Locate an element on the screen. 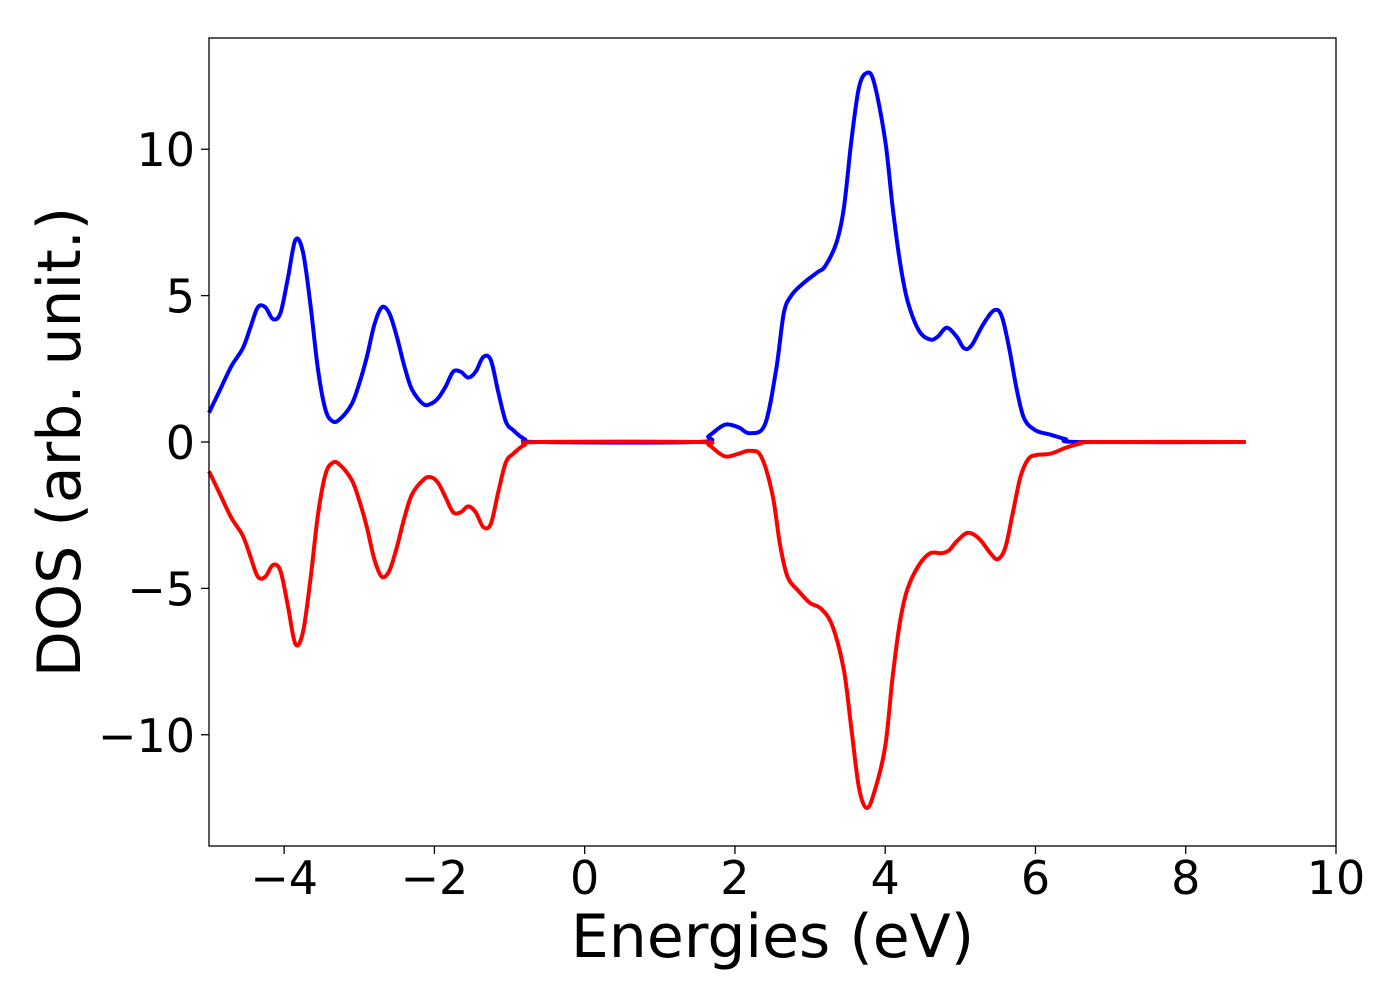  x-tick-label: 8 is located at coordinates (1185, 878).